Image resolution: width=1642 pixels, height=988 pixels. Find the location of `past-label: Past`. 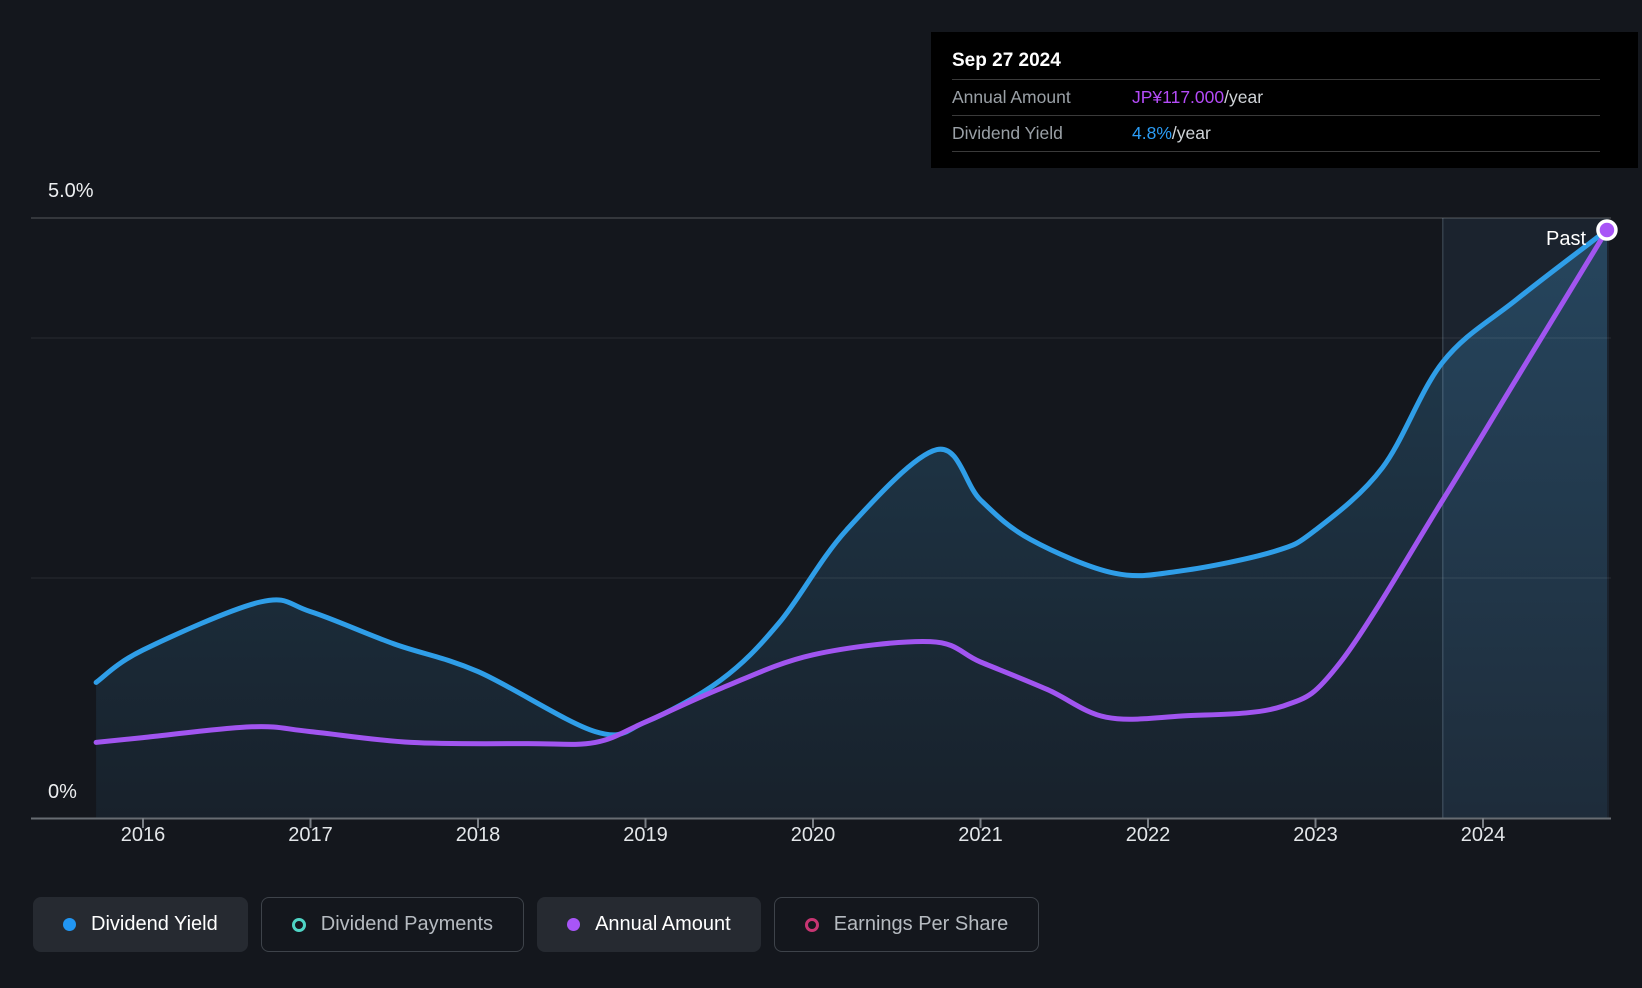

past-label: Past is located at coordinates (1566, 239).